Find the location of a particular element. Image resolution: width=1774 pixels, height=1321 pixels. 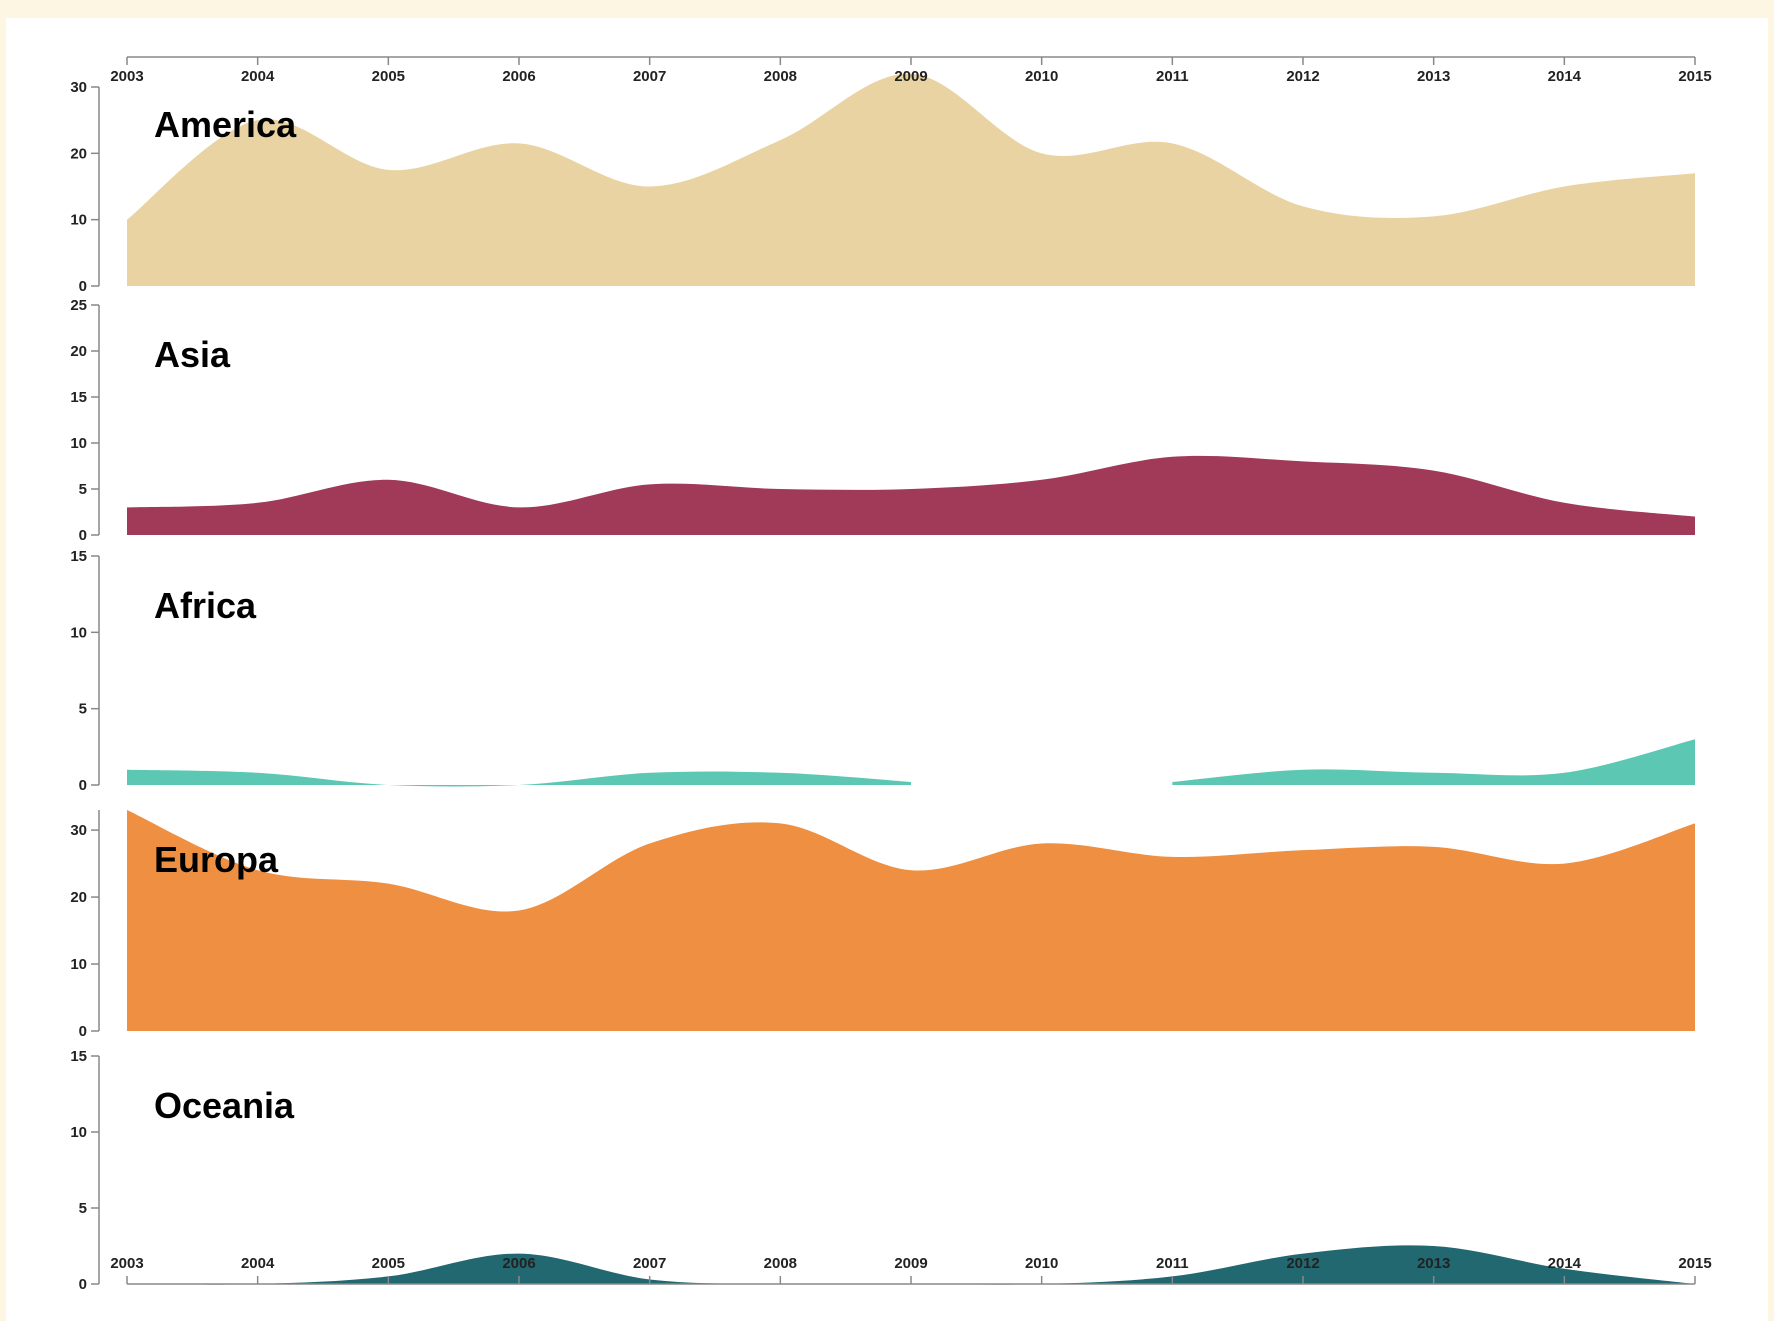

x-axis-bottom-label-2009: 2009 is located at coordinates (910, 1263).